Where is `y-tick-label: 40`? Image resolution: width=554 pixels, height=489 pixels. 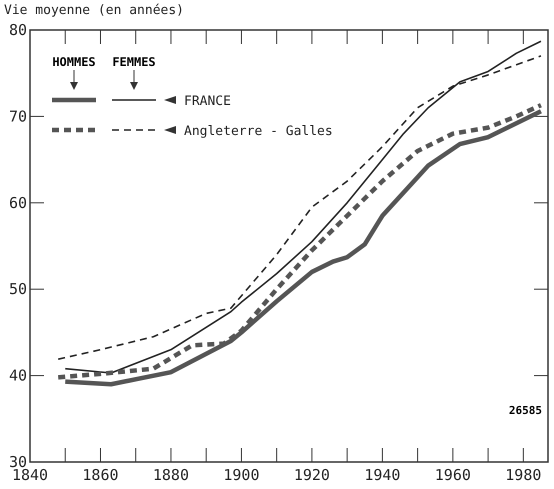
y-tick-label: 40 is located at coordinates (17, 375).